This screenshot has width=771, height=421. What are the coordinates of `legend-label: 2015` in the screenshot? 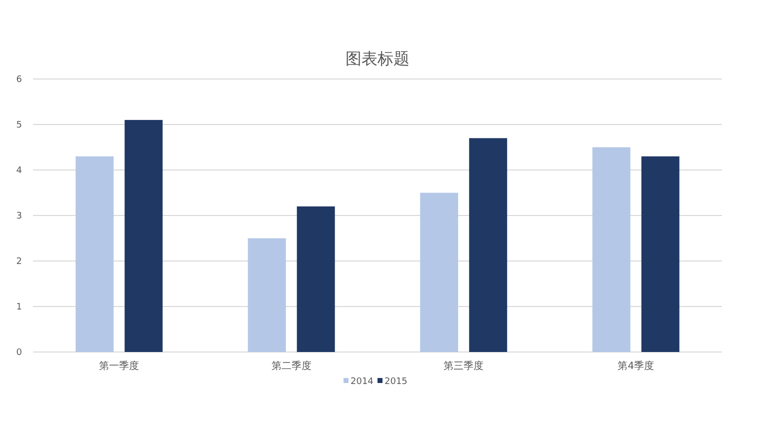 It's located at (396, 382).